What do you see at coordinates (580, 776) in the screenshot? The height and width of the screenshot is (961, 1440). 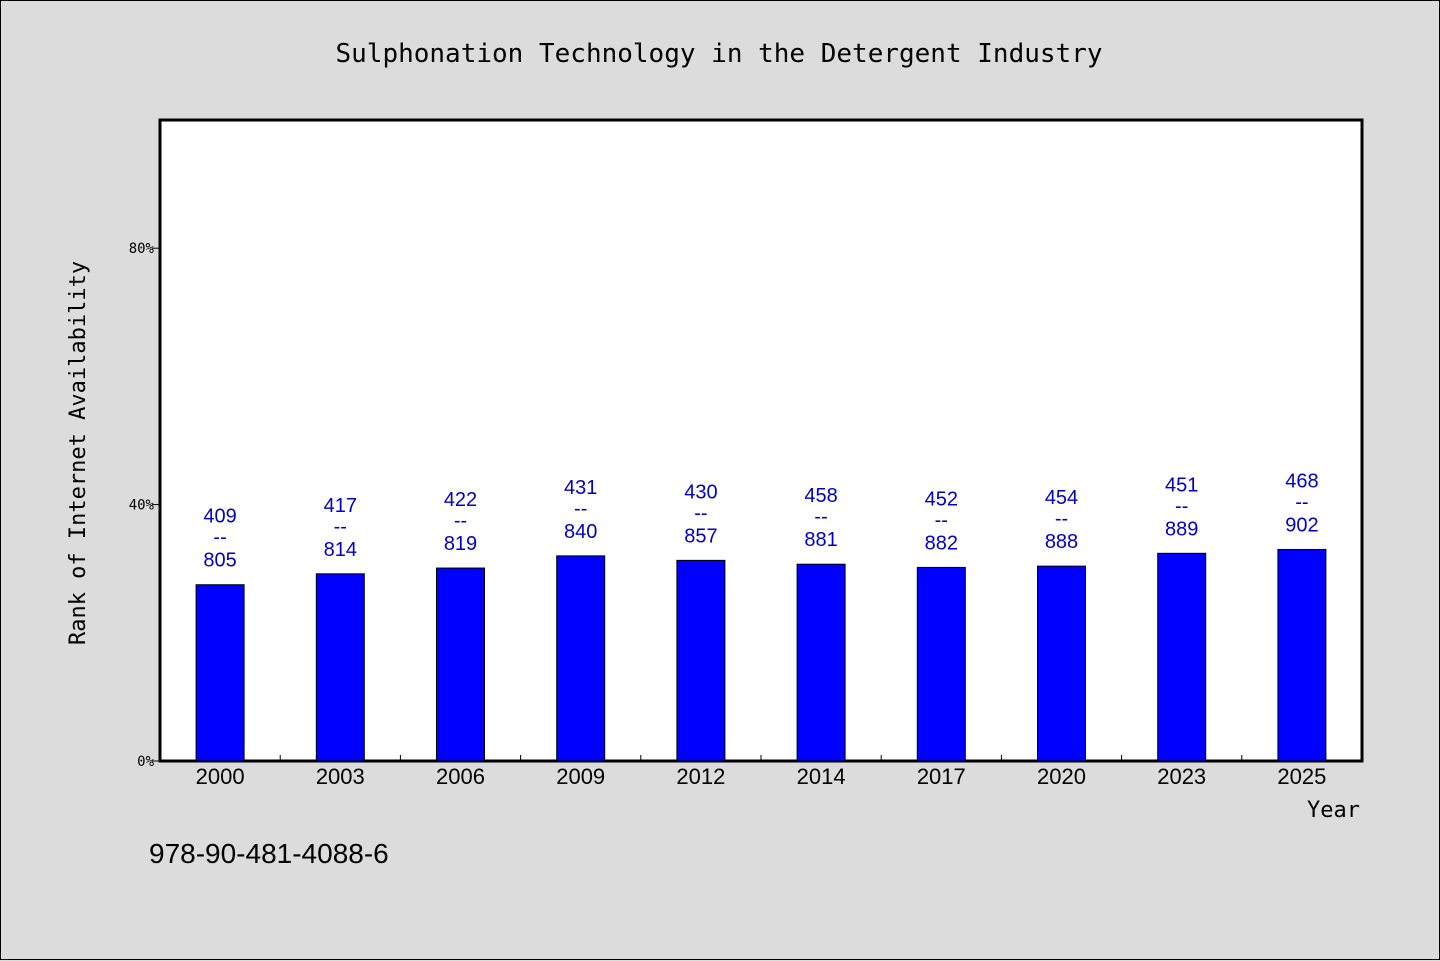 I see `x-tick-label: 2009` at bounding box center [580, 776].